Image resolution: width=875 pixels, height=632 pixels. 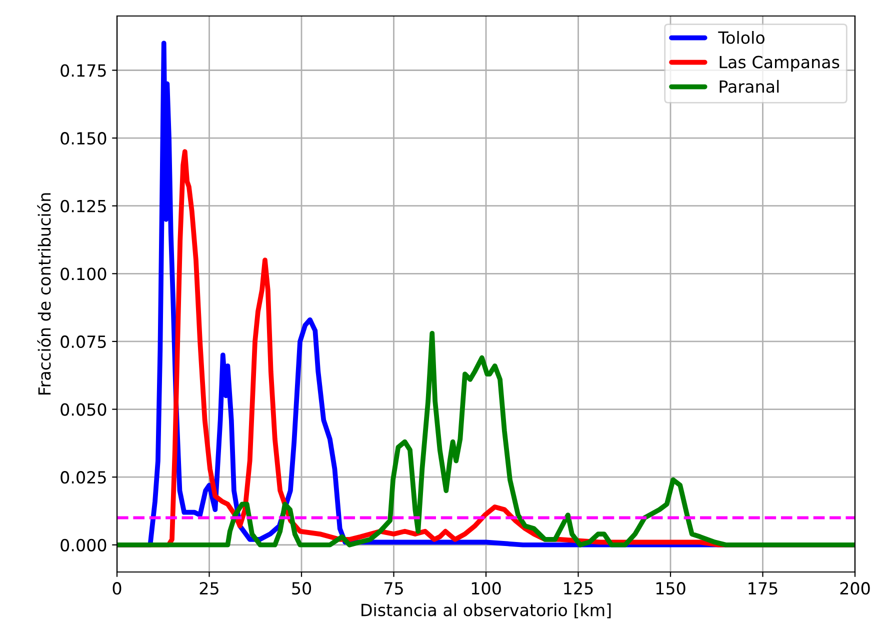 I want to click on y-tick-label: 0.025, so click(x=83, y=477).